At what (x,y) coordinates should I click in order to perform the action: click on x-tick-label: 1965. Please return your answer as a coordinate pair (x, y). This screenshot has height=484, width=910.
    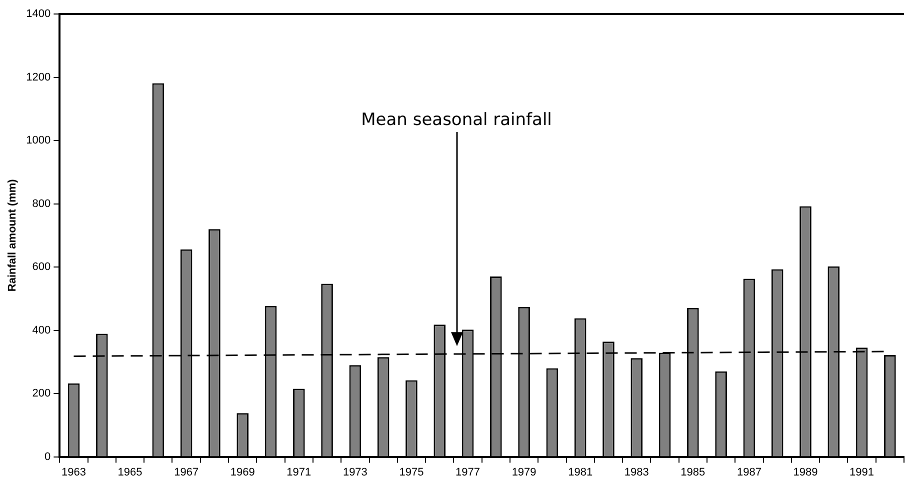
    Looking at the image, I should click on (130, 472).